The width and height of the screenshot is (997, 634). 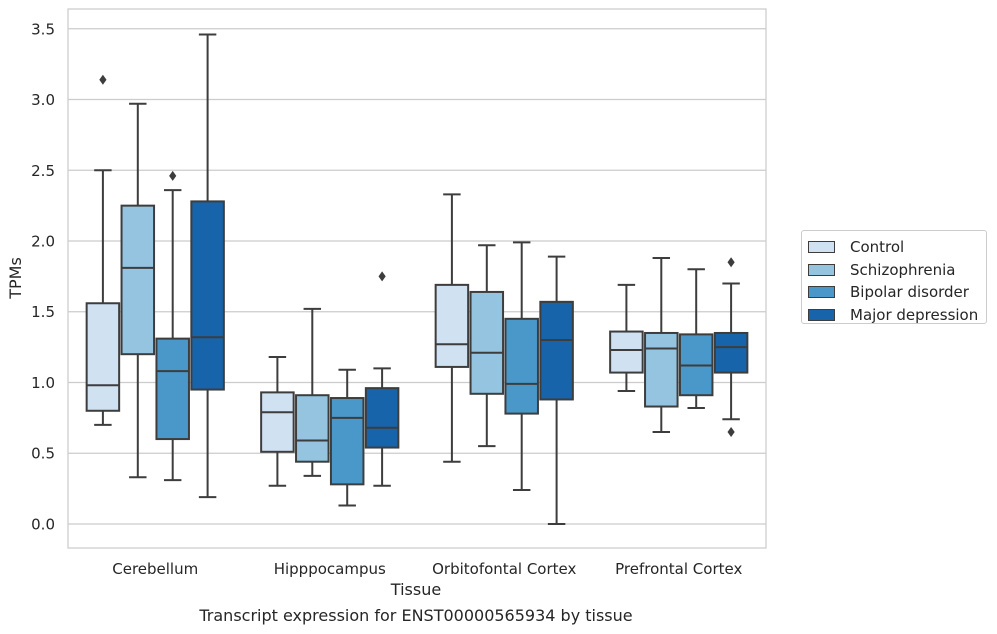 I want to click on legend-item: Schizophrenia, so click(x=894, y=270).